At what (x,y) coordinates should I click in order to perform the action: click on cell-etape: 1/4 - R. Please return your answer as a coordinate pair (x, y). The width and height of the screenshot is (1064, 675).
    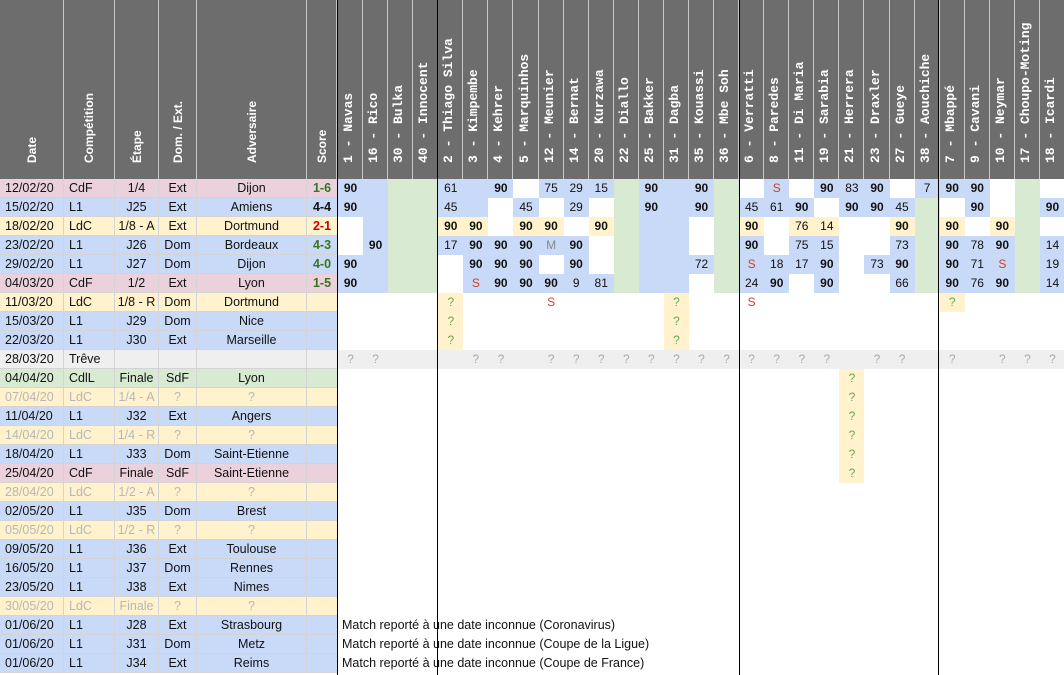
    Looking at the image, I should click on (137, 435).